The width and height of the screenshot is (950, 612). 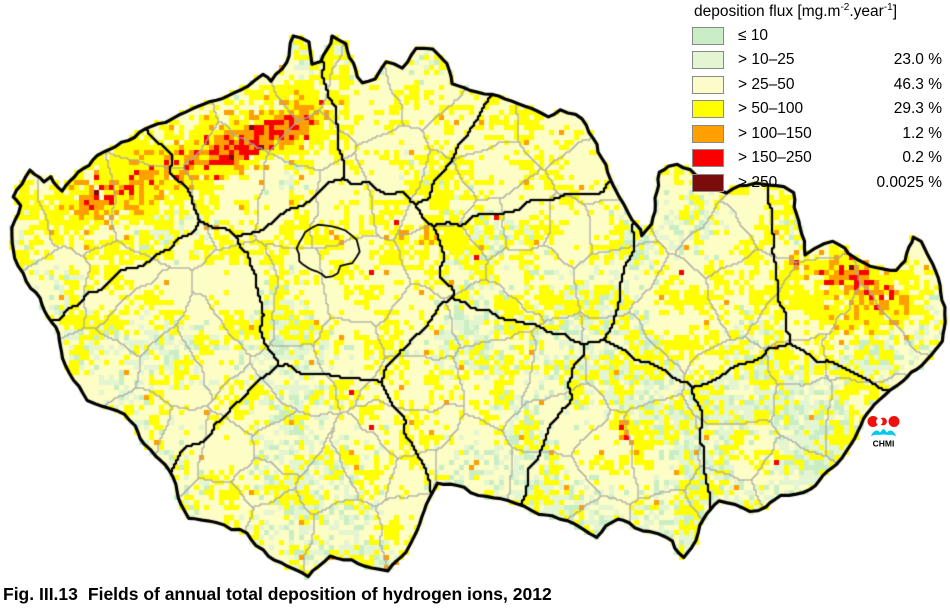 I want to click on chmi-logo-cutout, so click(x=879, y=421).